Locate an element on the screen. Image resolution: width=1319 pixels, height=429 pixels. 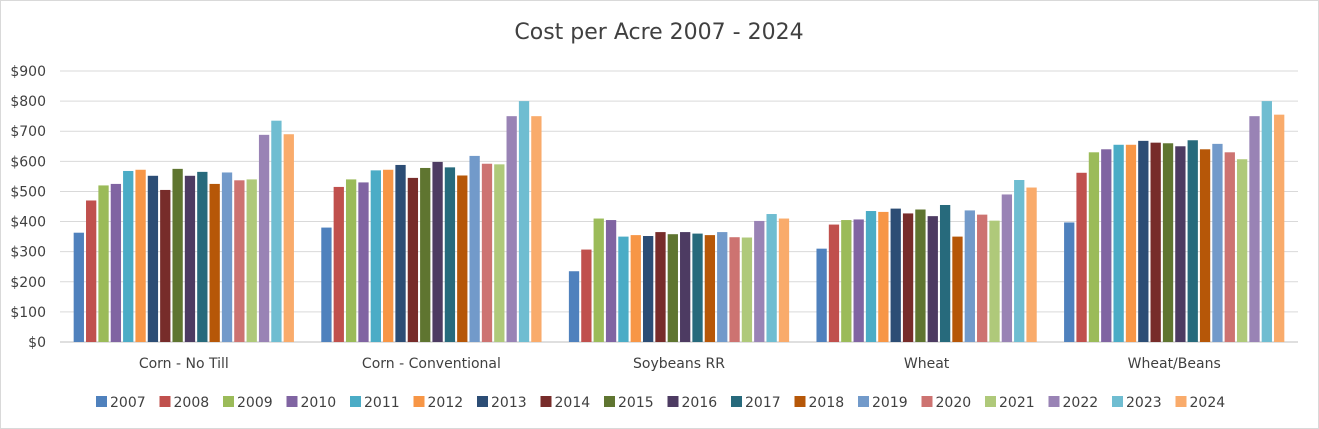
bar-2020-corn-conventional is located at coordinates (487, 252).